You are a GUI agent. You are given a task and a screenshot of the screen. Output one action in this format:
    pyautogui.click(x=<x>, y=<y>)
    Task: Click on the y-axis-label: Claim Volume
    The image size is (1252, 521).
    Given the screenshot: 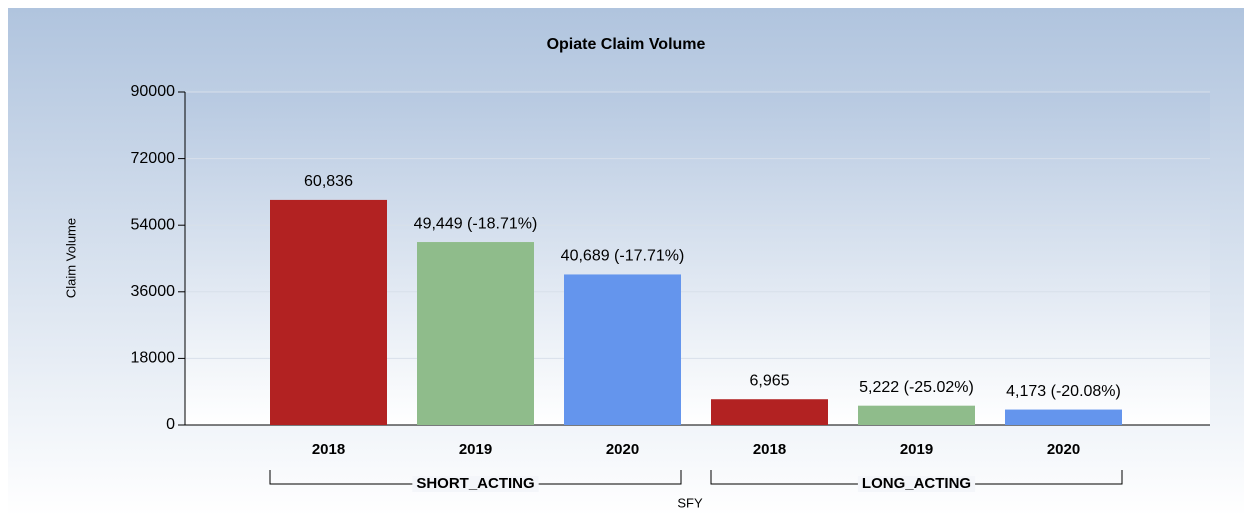 What is the action you would take?
    pyautogui.click(x=70, y=258)
    